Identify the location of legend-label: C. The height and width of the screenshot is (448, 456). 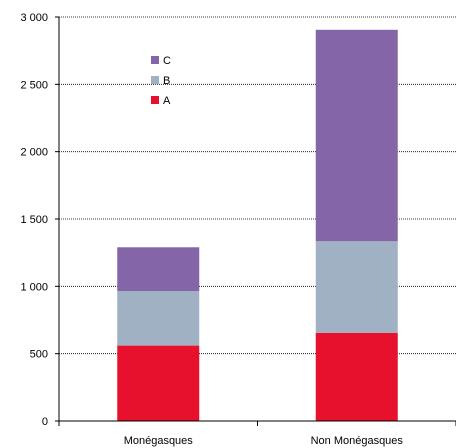
(167, 61).